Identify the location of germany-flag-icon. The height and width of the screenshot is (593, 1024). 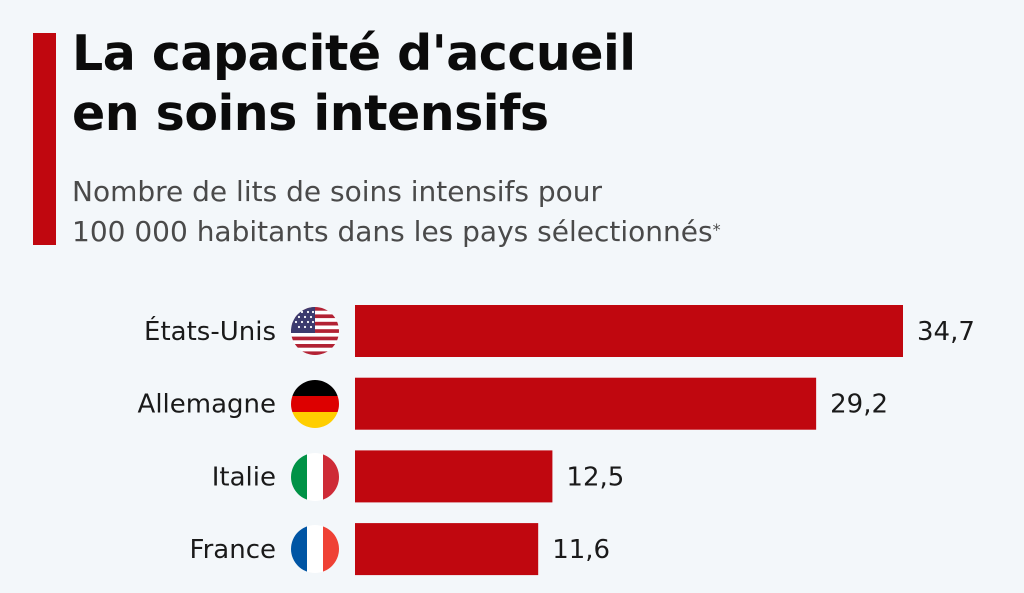
(315, 404).